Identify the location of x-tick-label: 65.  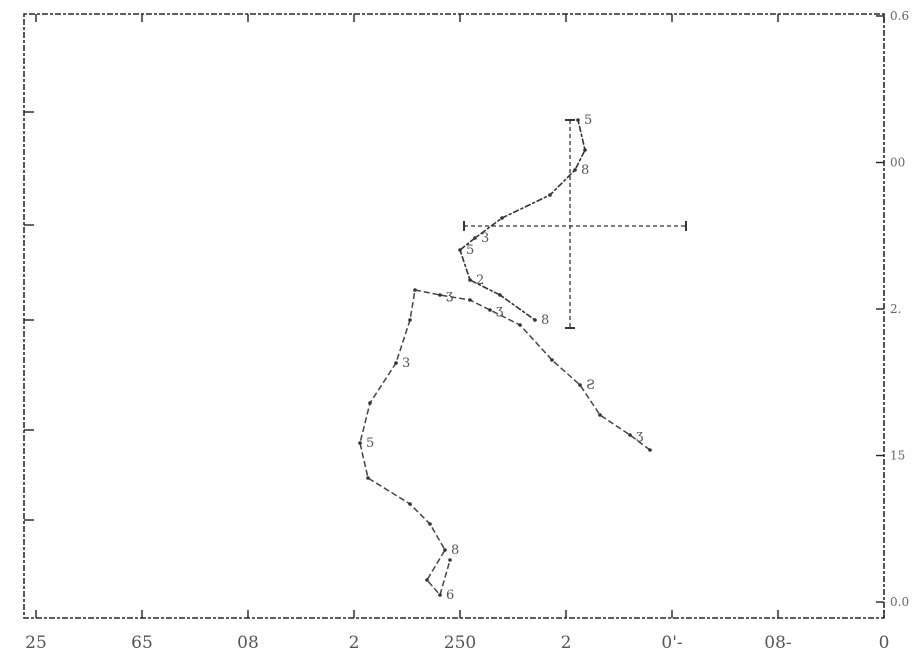
(142, 643).